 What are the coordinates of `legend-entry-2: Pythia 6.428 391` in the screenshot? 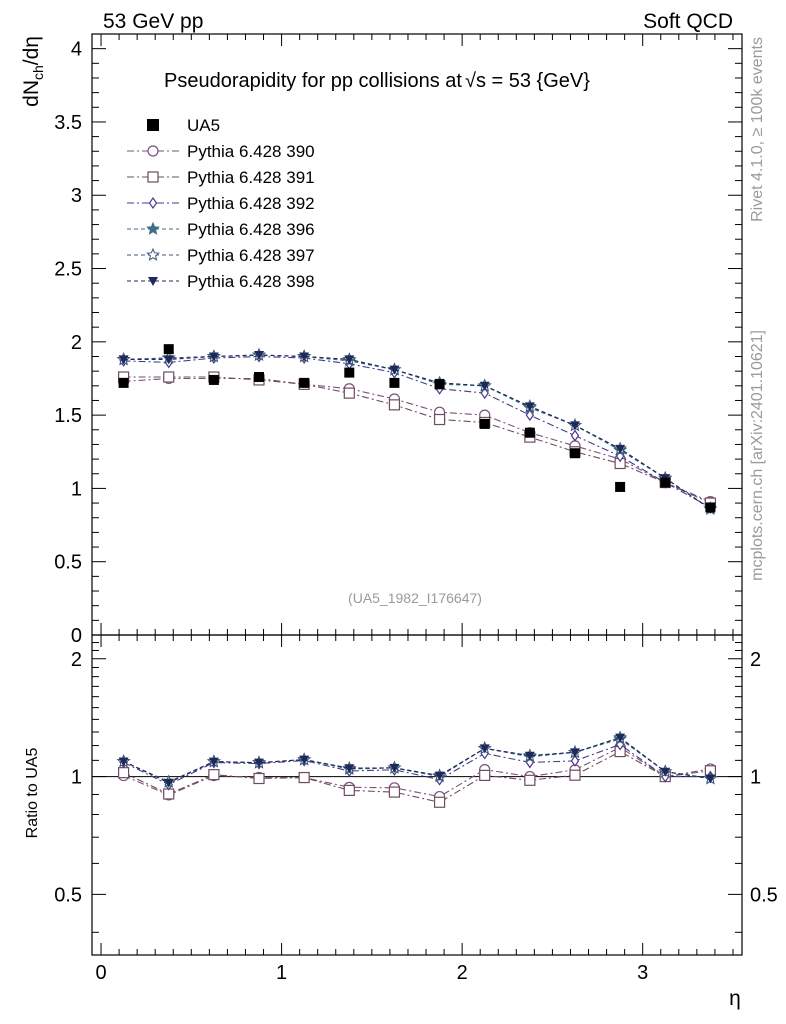 It's located at (221, 177).